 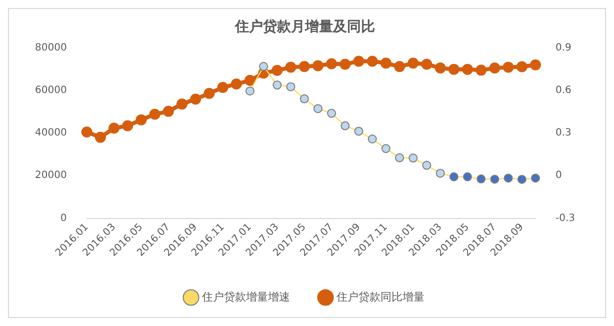 What do you see at coordinates (63, 218) in the screenshot?
I see `y-tick-label: 0` at bounding box center [63, 218].